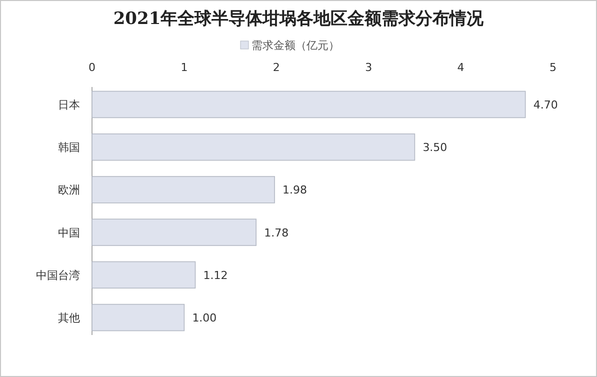  What do you see at coordinates (296, 45) in the screenshot?
I see `legend-label: 需求金额（亿元）` at bounding box center [296, 45].